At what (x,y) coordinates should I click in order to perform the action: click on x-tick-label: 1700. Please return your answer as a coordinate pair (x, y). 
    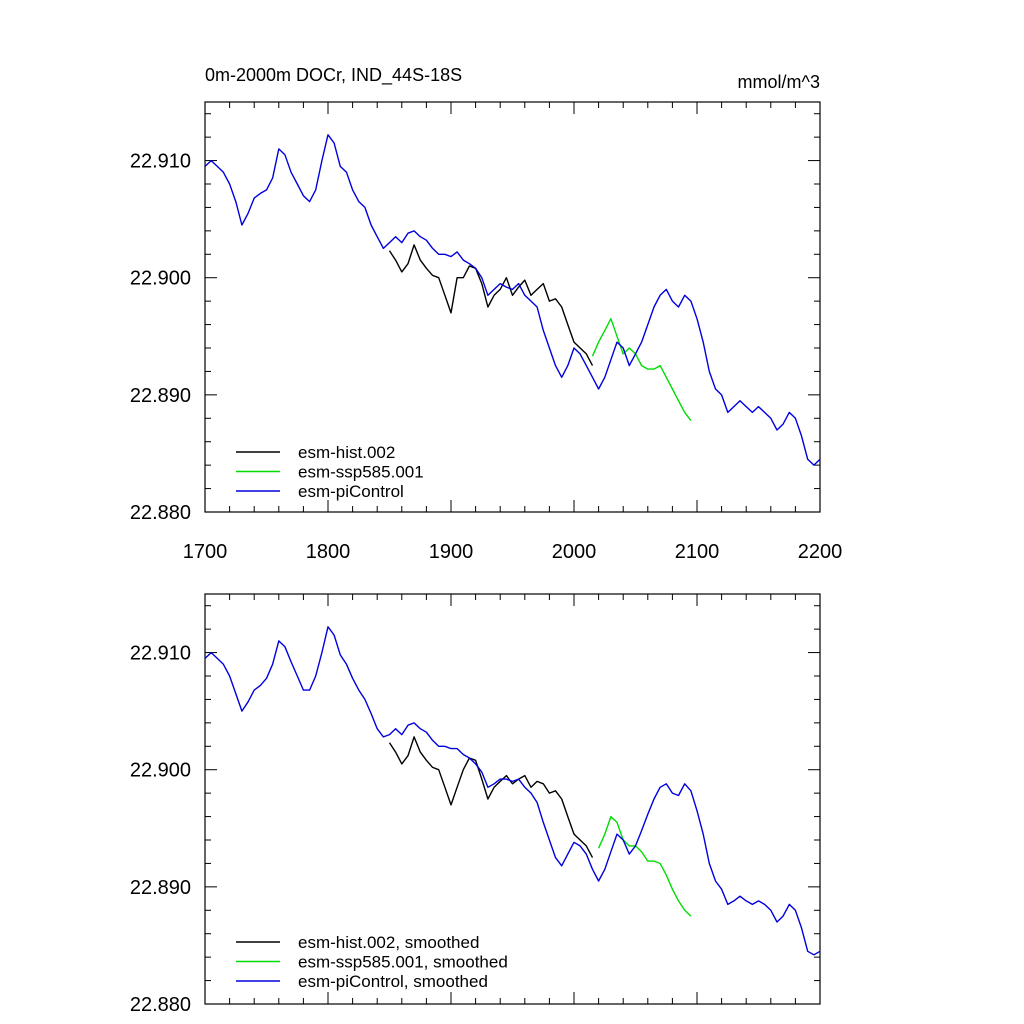
    Looking at the image, I should click on (205, 552).